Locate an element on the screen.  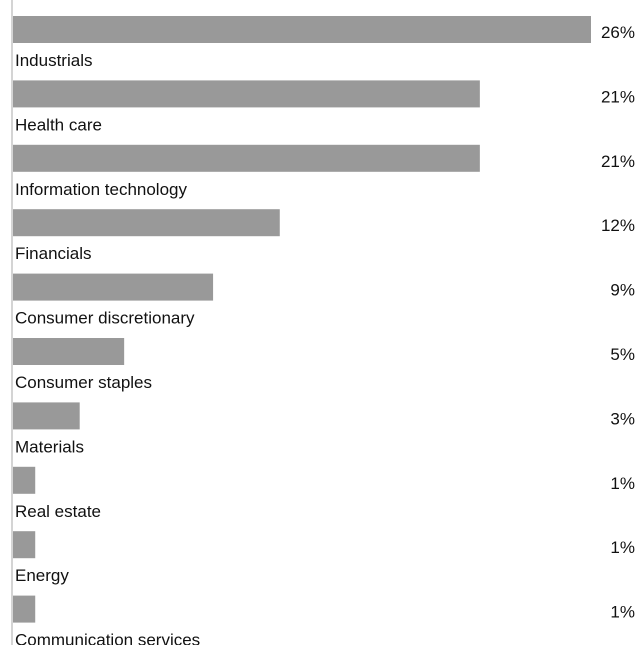
category-label-0: Industrials is located at coordinates (53, 60).